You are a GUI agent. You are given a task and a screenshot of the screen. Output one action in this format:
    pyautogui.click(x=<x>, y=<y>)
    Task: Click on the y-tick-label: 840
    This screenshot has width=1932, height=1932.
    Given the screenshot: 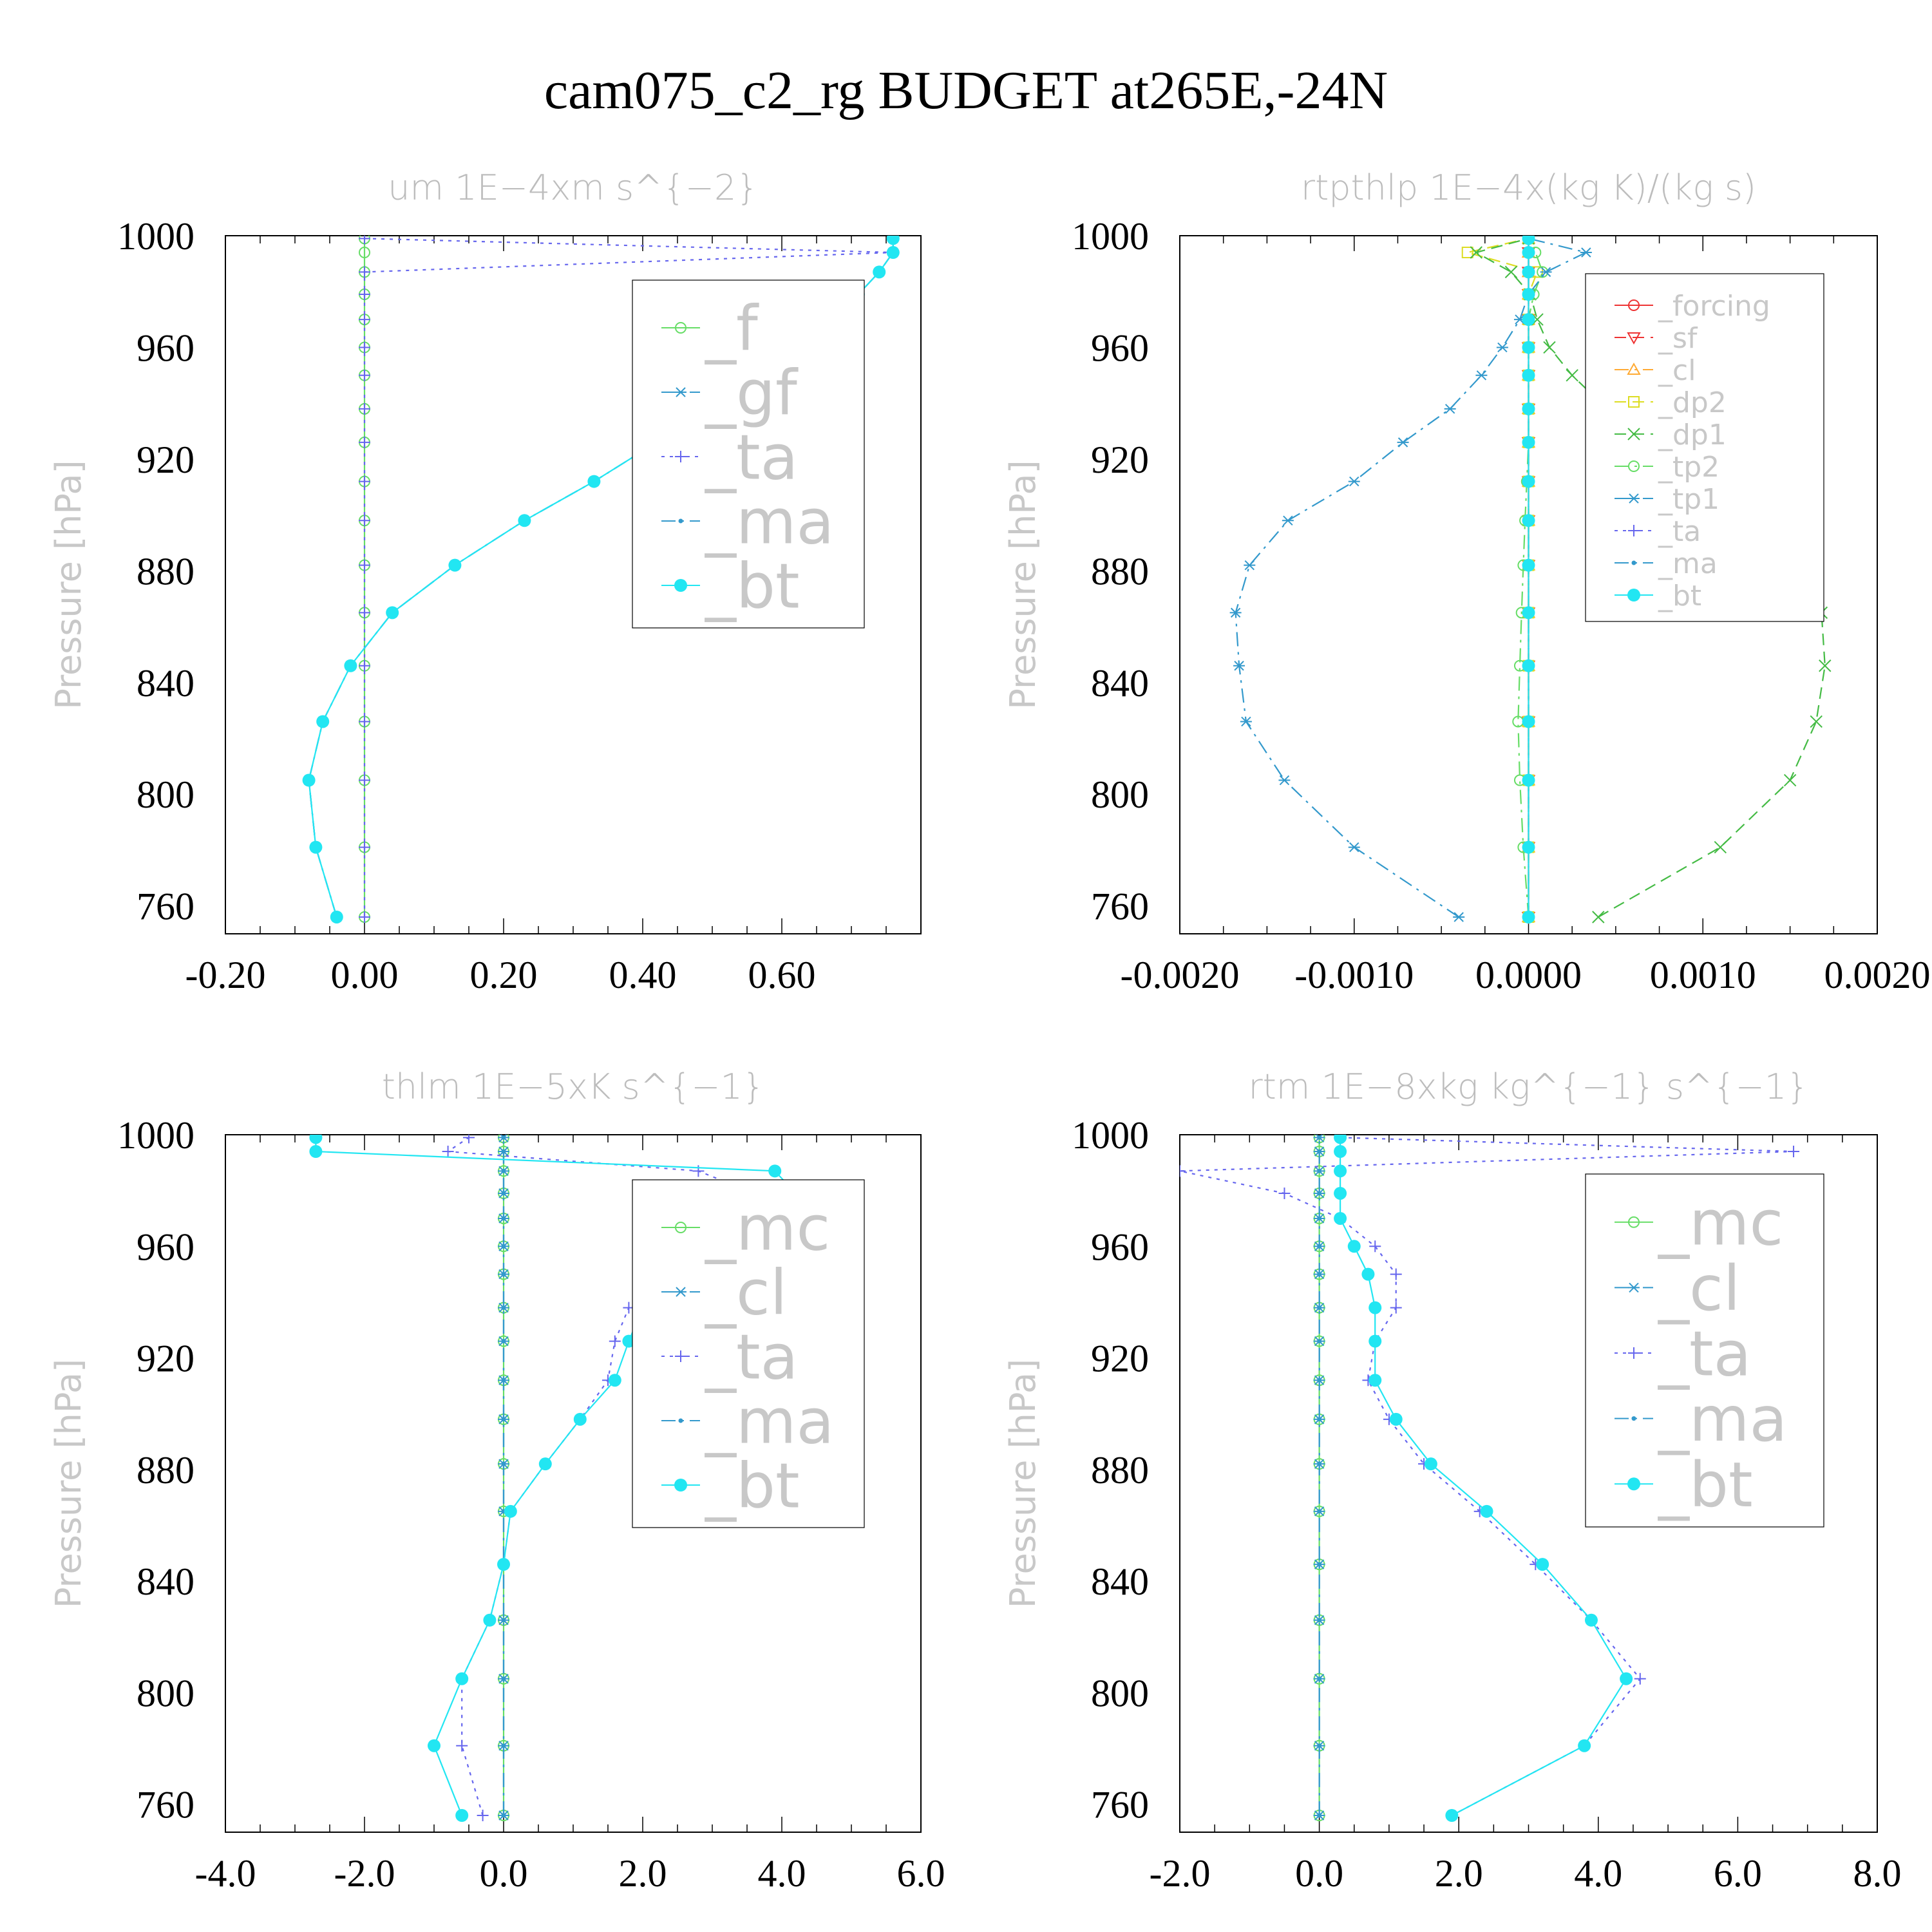 What is the action you would take?
    pyautogui.click(x=166, y=684)
    